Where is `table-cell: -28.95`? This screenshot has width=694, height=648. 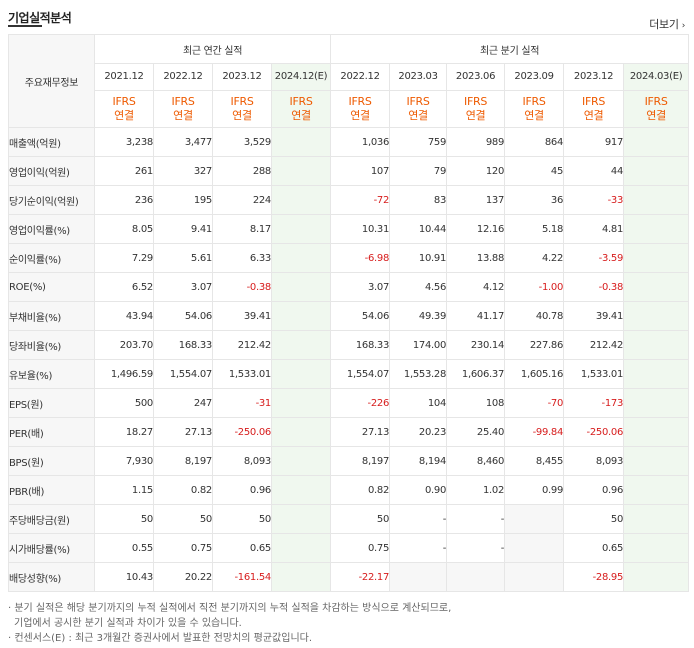
table-cell: -28.95 is located at coordinates (594, 577).